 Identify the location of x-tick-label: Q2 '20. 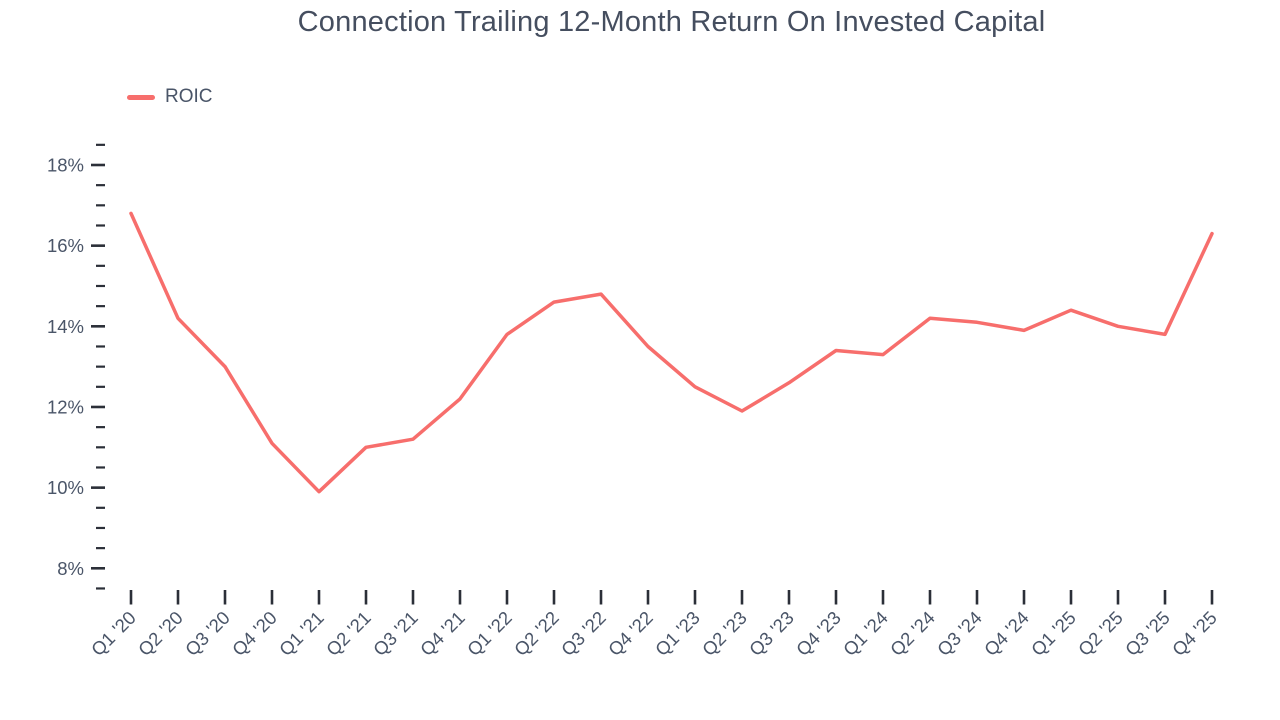
(160, 633).